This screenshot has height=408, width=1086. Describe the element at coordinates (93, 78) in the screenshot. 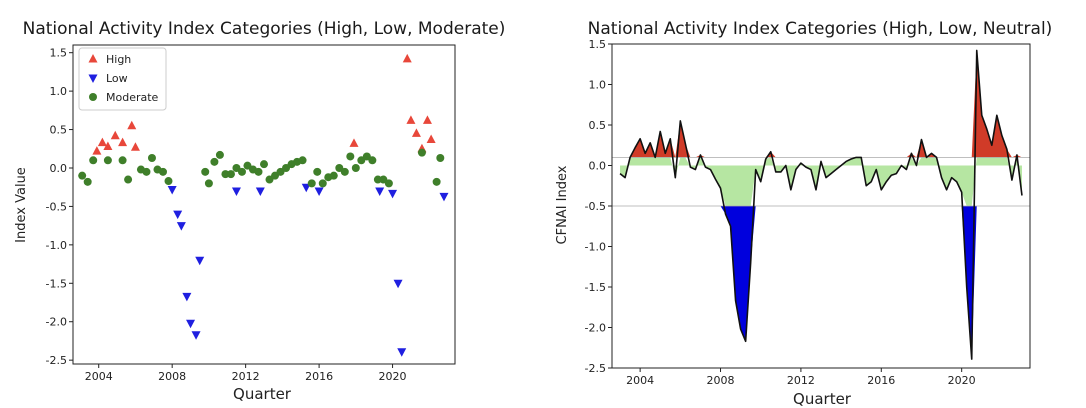

I see `legend-marker-low` at that location.